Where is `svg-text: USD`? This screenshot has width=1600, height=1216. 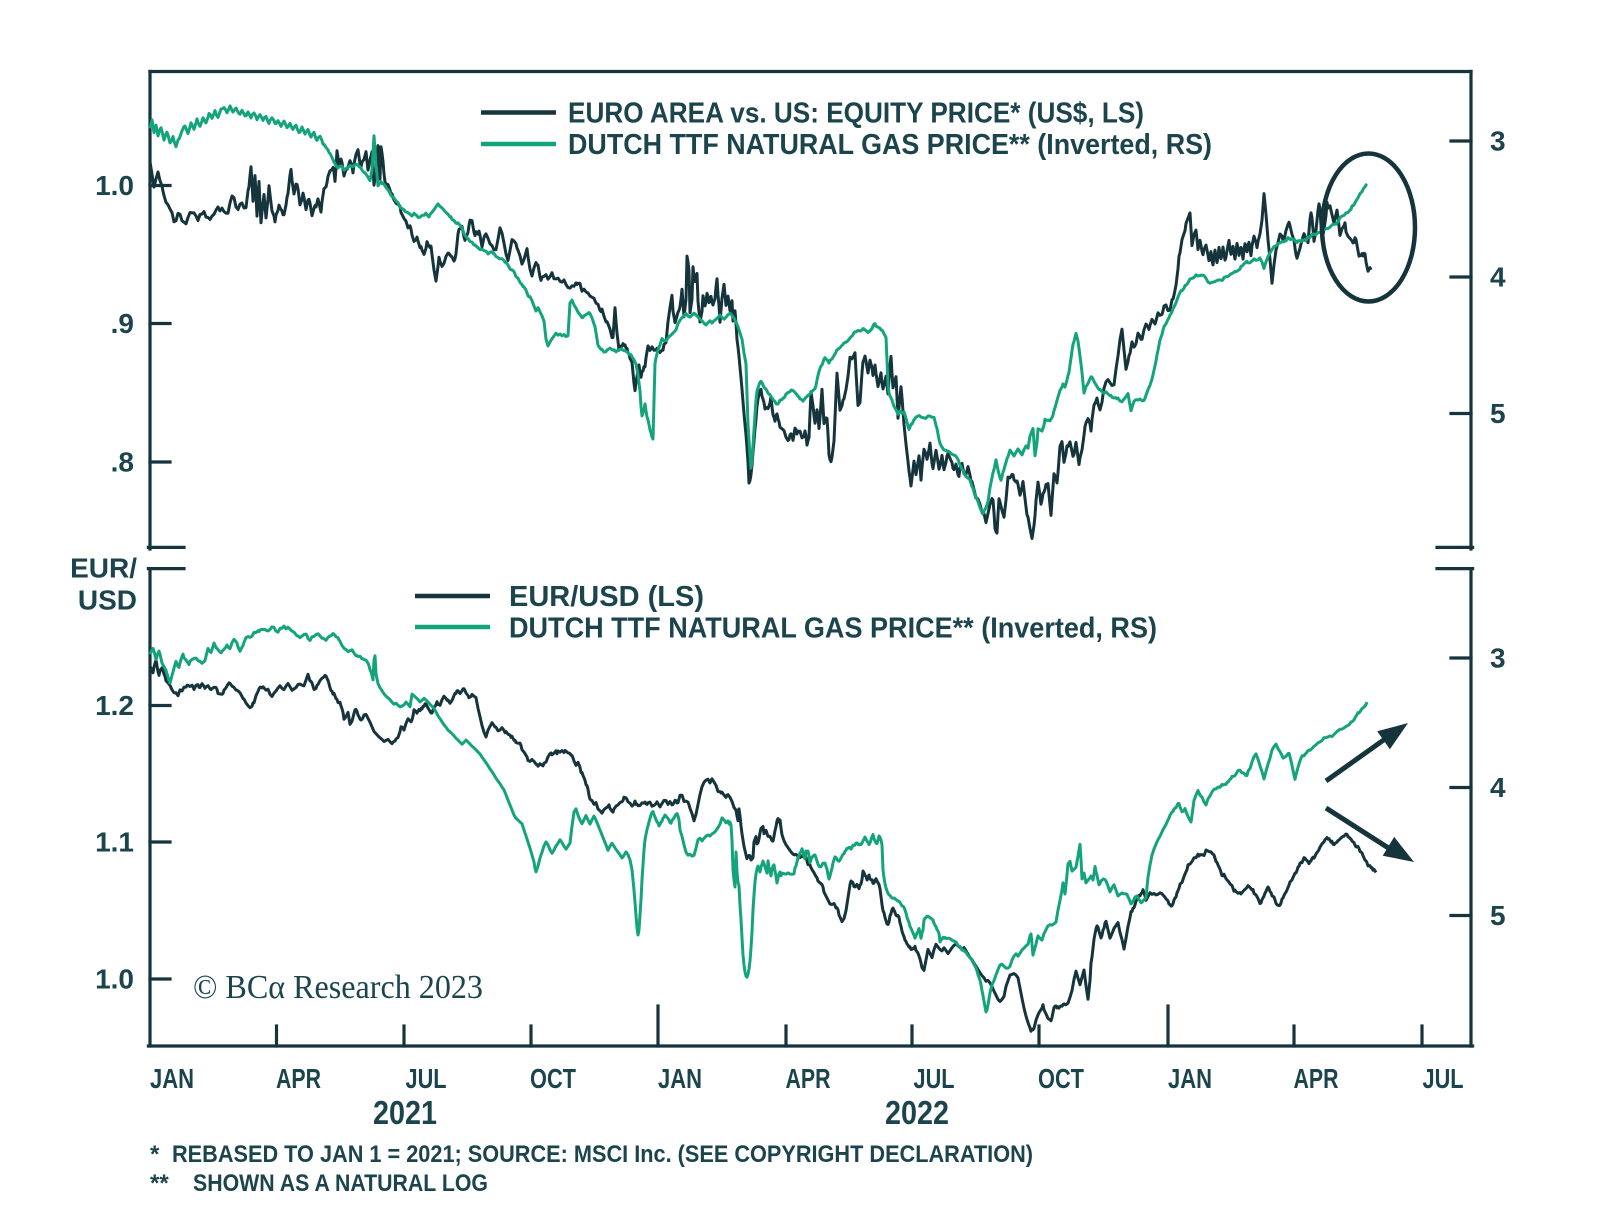
svg-text: USD is located at coordinates (107, 600).